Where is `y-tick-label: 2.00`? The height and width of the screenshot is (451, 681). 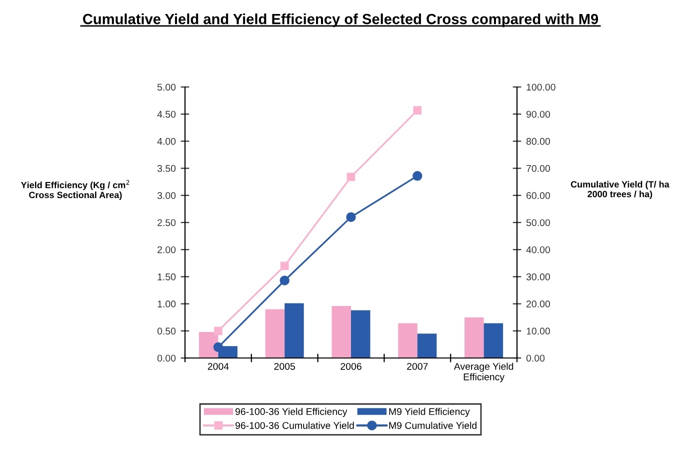 y-tick-label: 2.00 is located at coordinates (167, 250).